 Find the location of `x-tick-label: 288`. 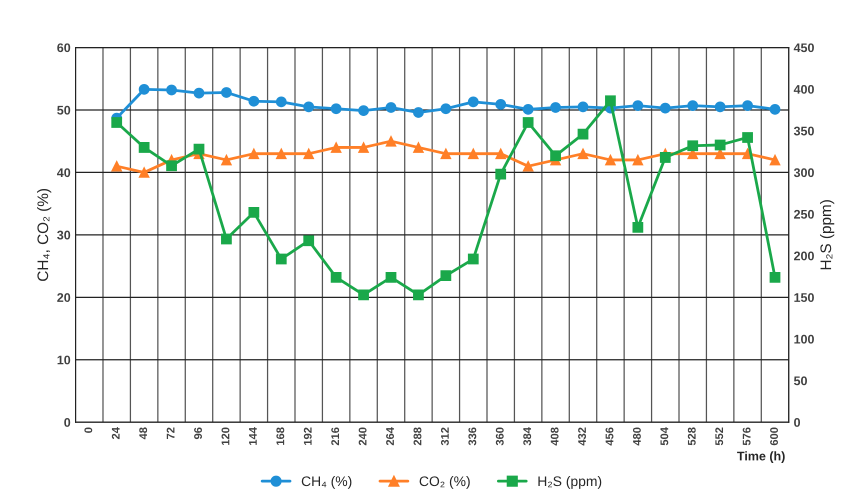

x-tick-label: 288 is located at coordinates (418, 436).